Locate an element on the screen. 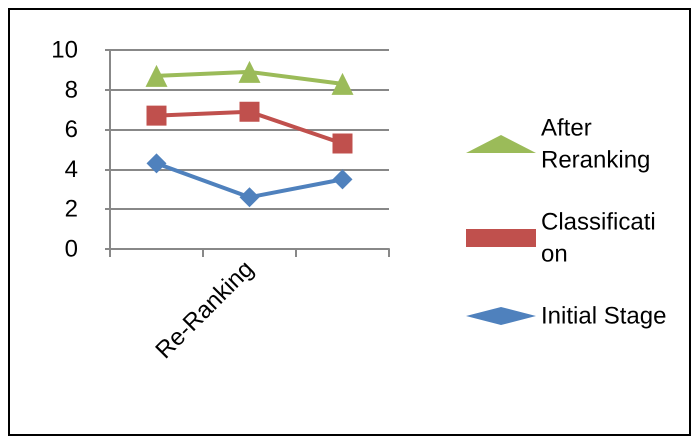 This screenshot has height=444, width=699. y-tick-label: 4 is located at coordinates (71, 169).